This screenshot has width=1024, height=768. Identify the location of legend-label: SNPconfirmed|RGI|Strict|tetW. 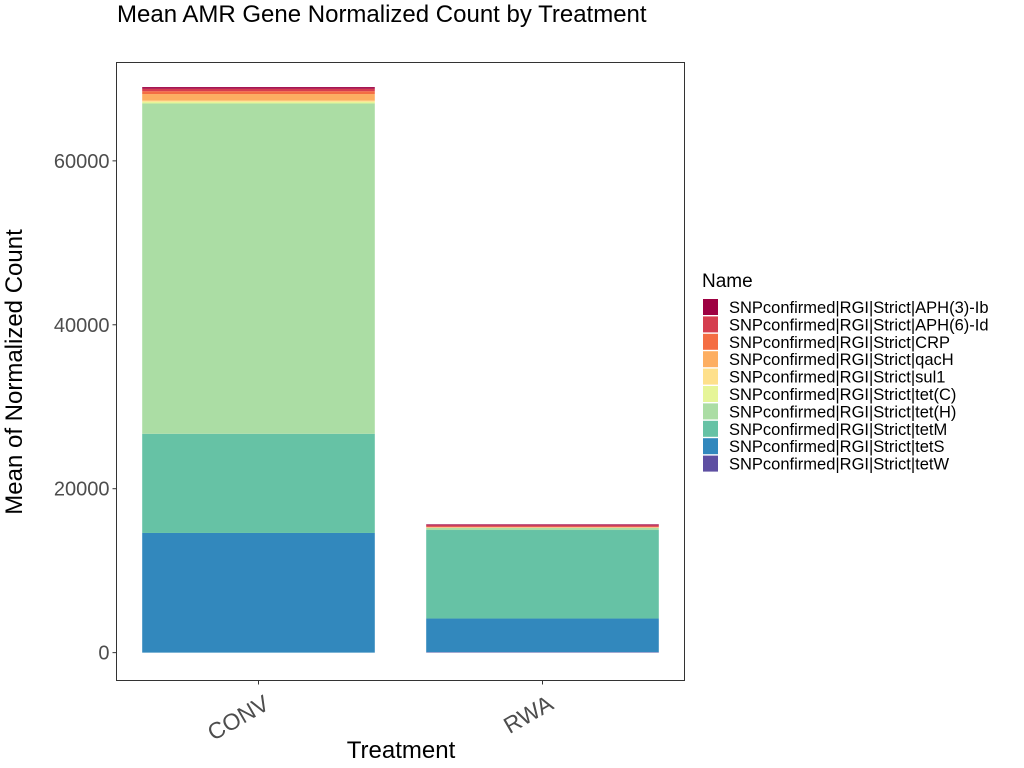
(839, 465).